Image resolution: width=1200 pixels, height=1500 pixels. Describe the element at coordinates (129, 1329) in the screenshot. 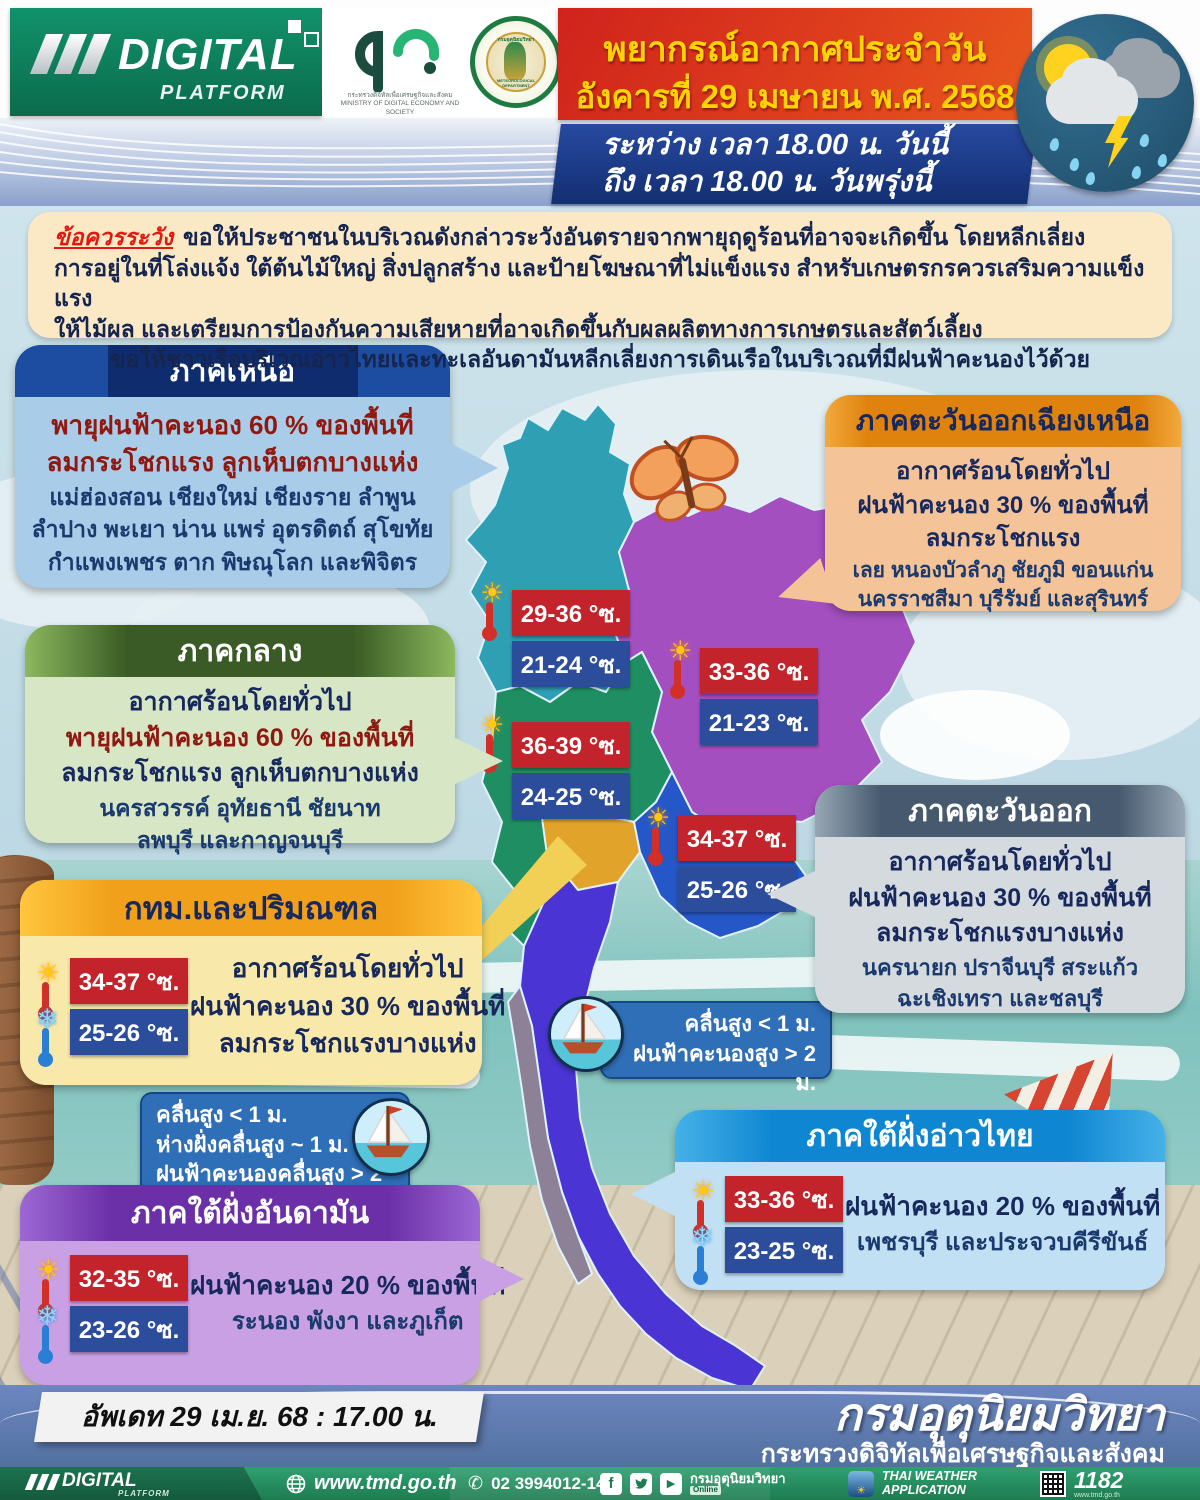

I see `temp-low: 23-26 °ซ.` at that location.